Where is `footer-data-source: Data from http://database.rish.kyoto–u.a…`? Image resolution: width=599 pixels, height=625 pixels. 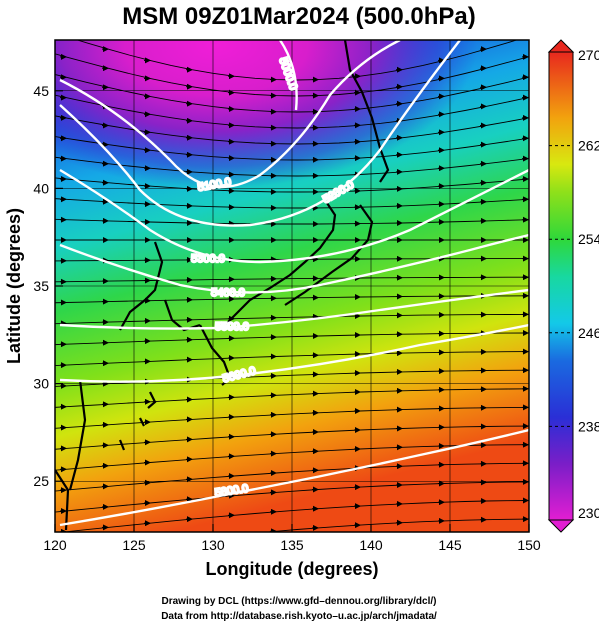
footer-data-source: Data from http://database.rish.kyoto–u.a… is located at coordinates (299, 616).